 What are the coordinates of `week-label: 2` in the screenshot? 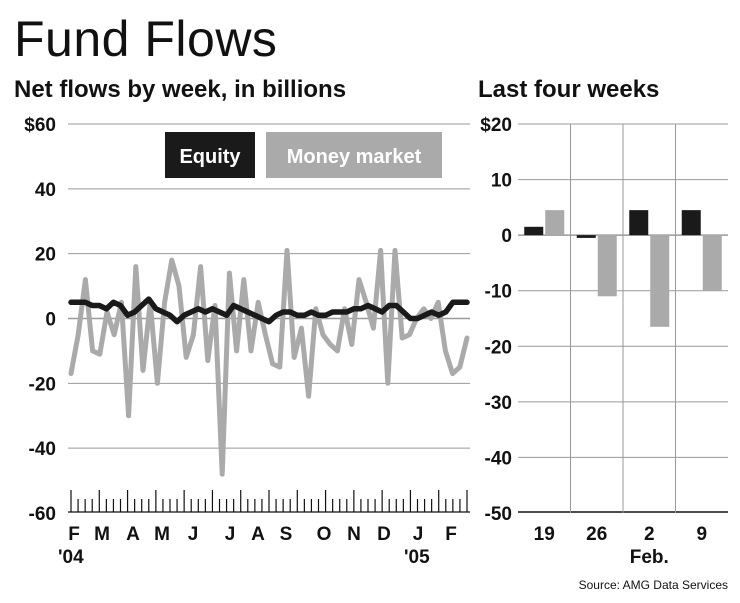 It's located at (649, 534).